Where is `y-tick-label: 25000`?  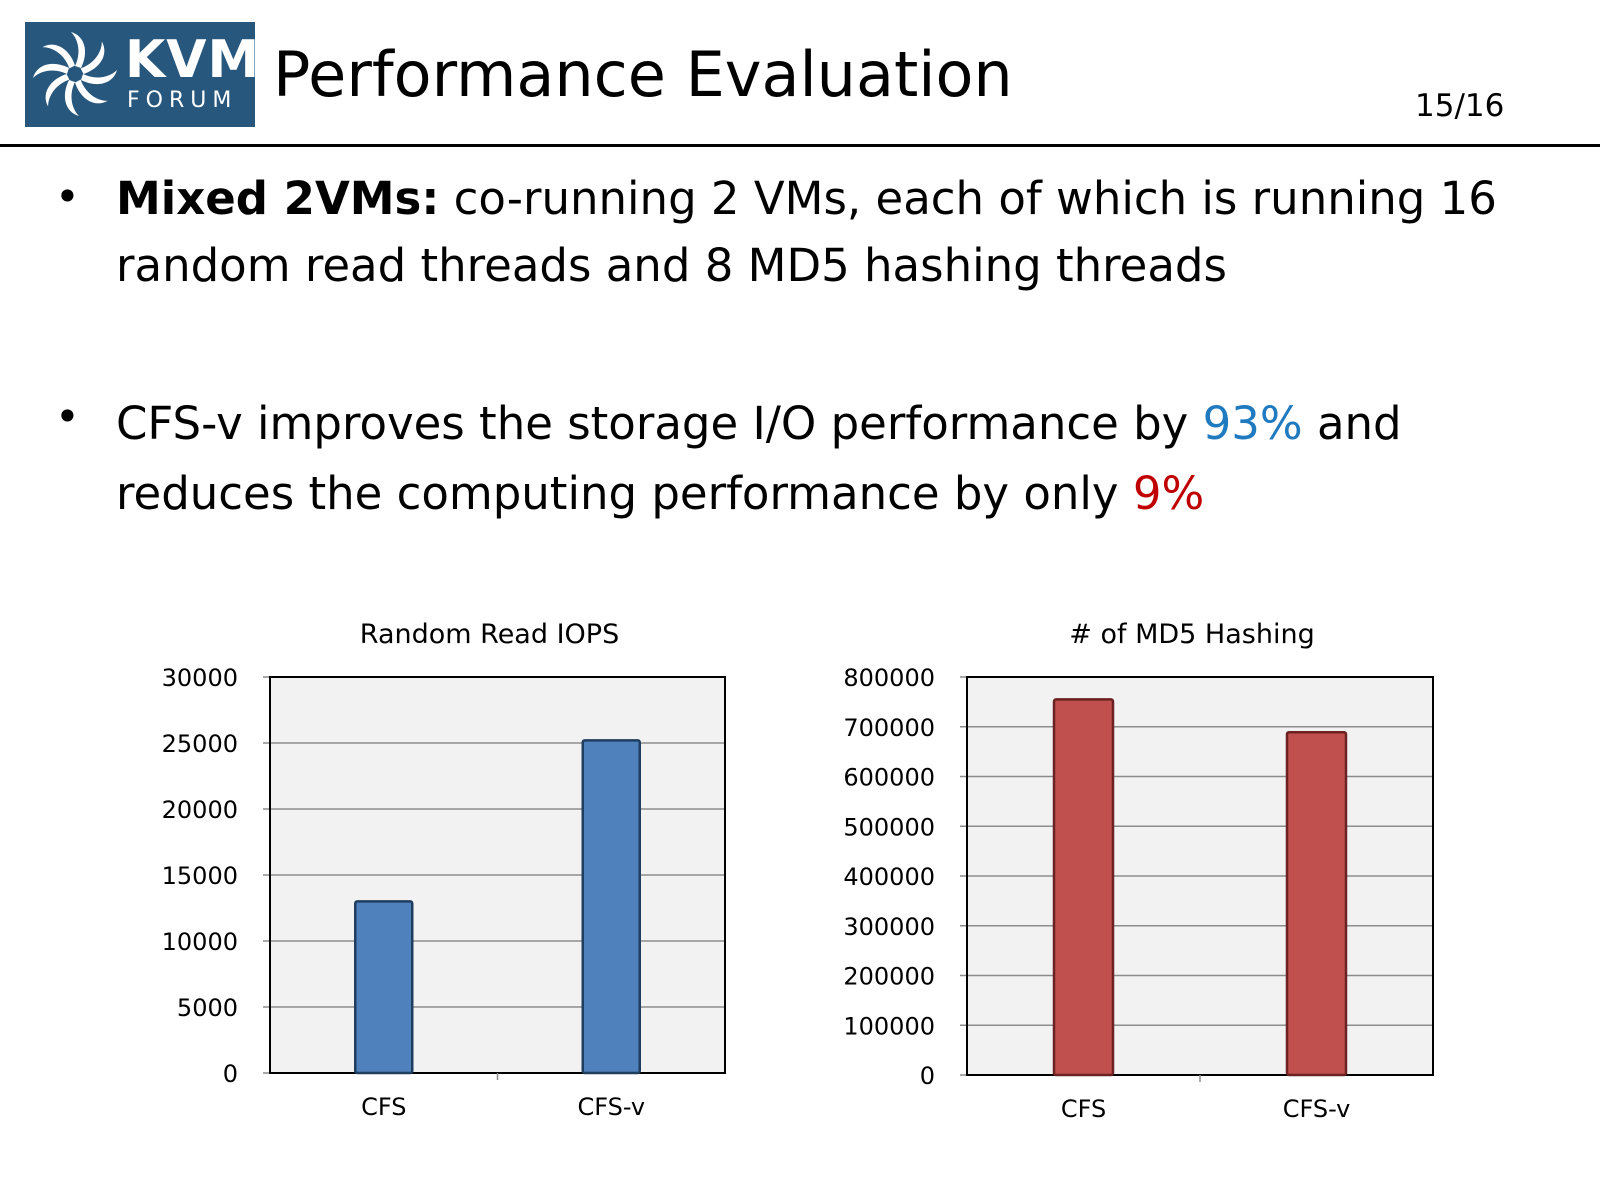
y-tick-label: 25000 is located at coordinates (200, 744).